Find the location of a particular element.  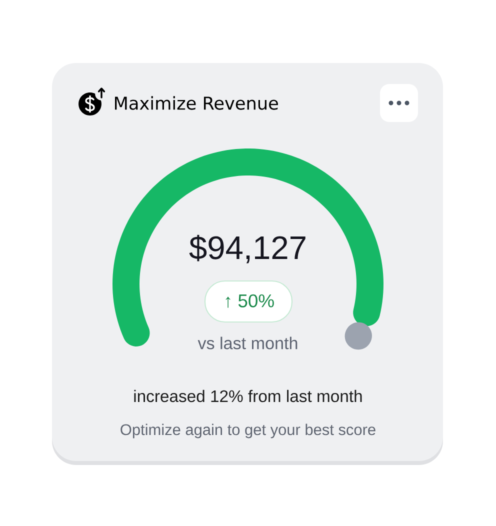

text: Optimize again to get your best score is located at coordinates (248, 431).